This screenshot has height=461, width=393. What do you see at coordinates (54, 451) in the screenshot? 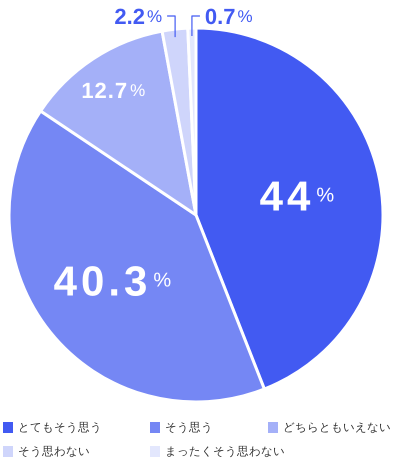
I see `legend-label: そう思わない` at bounding box center [54, 451].